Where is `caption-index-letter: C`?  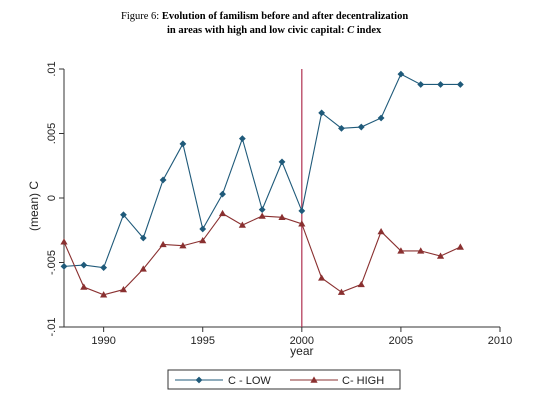 caption-index-letter: C is located at coordinates (351, 30).